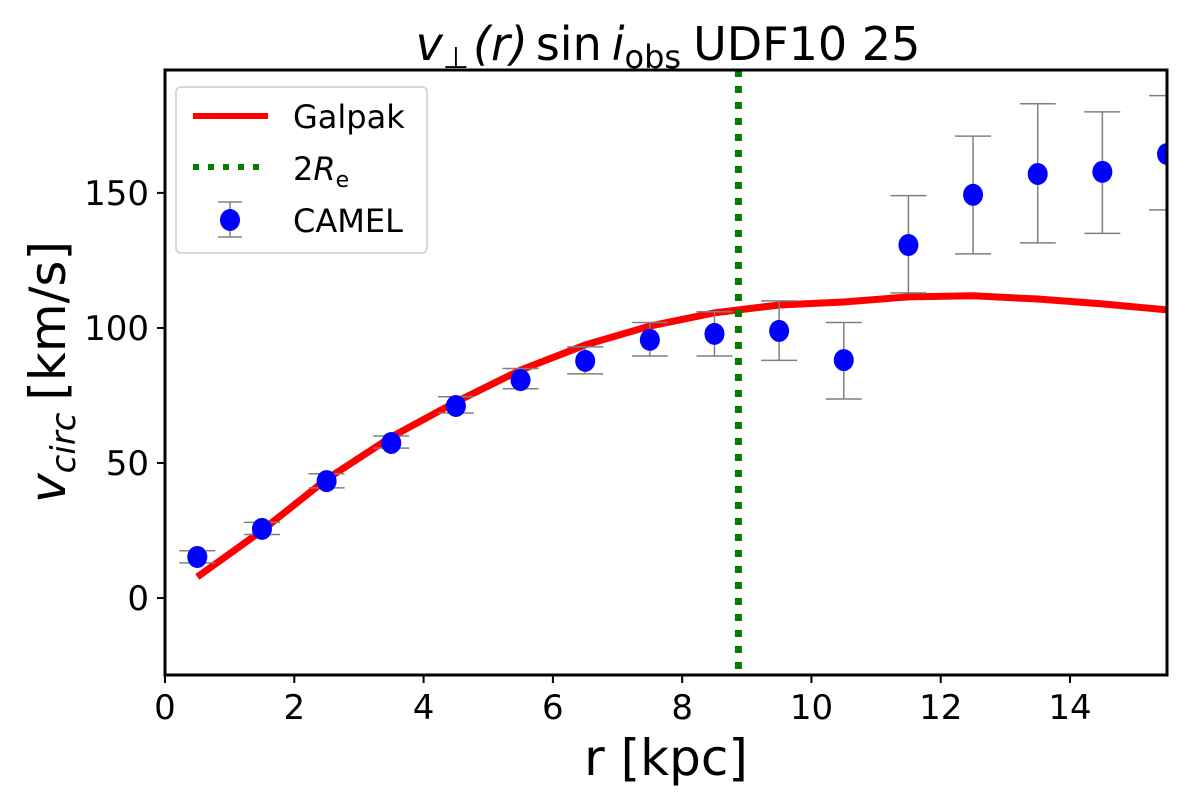 This screenshot has height=800, width=1200. Describe the element at coordinates (127, 464) in the screenshot. I see `y-tick-label: 50` at that location.